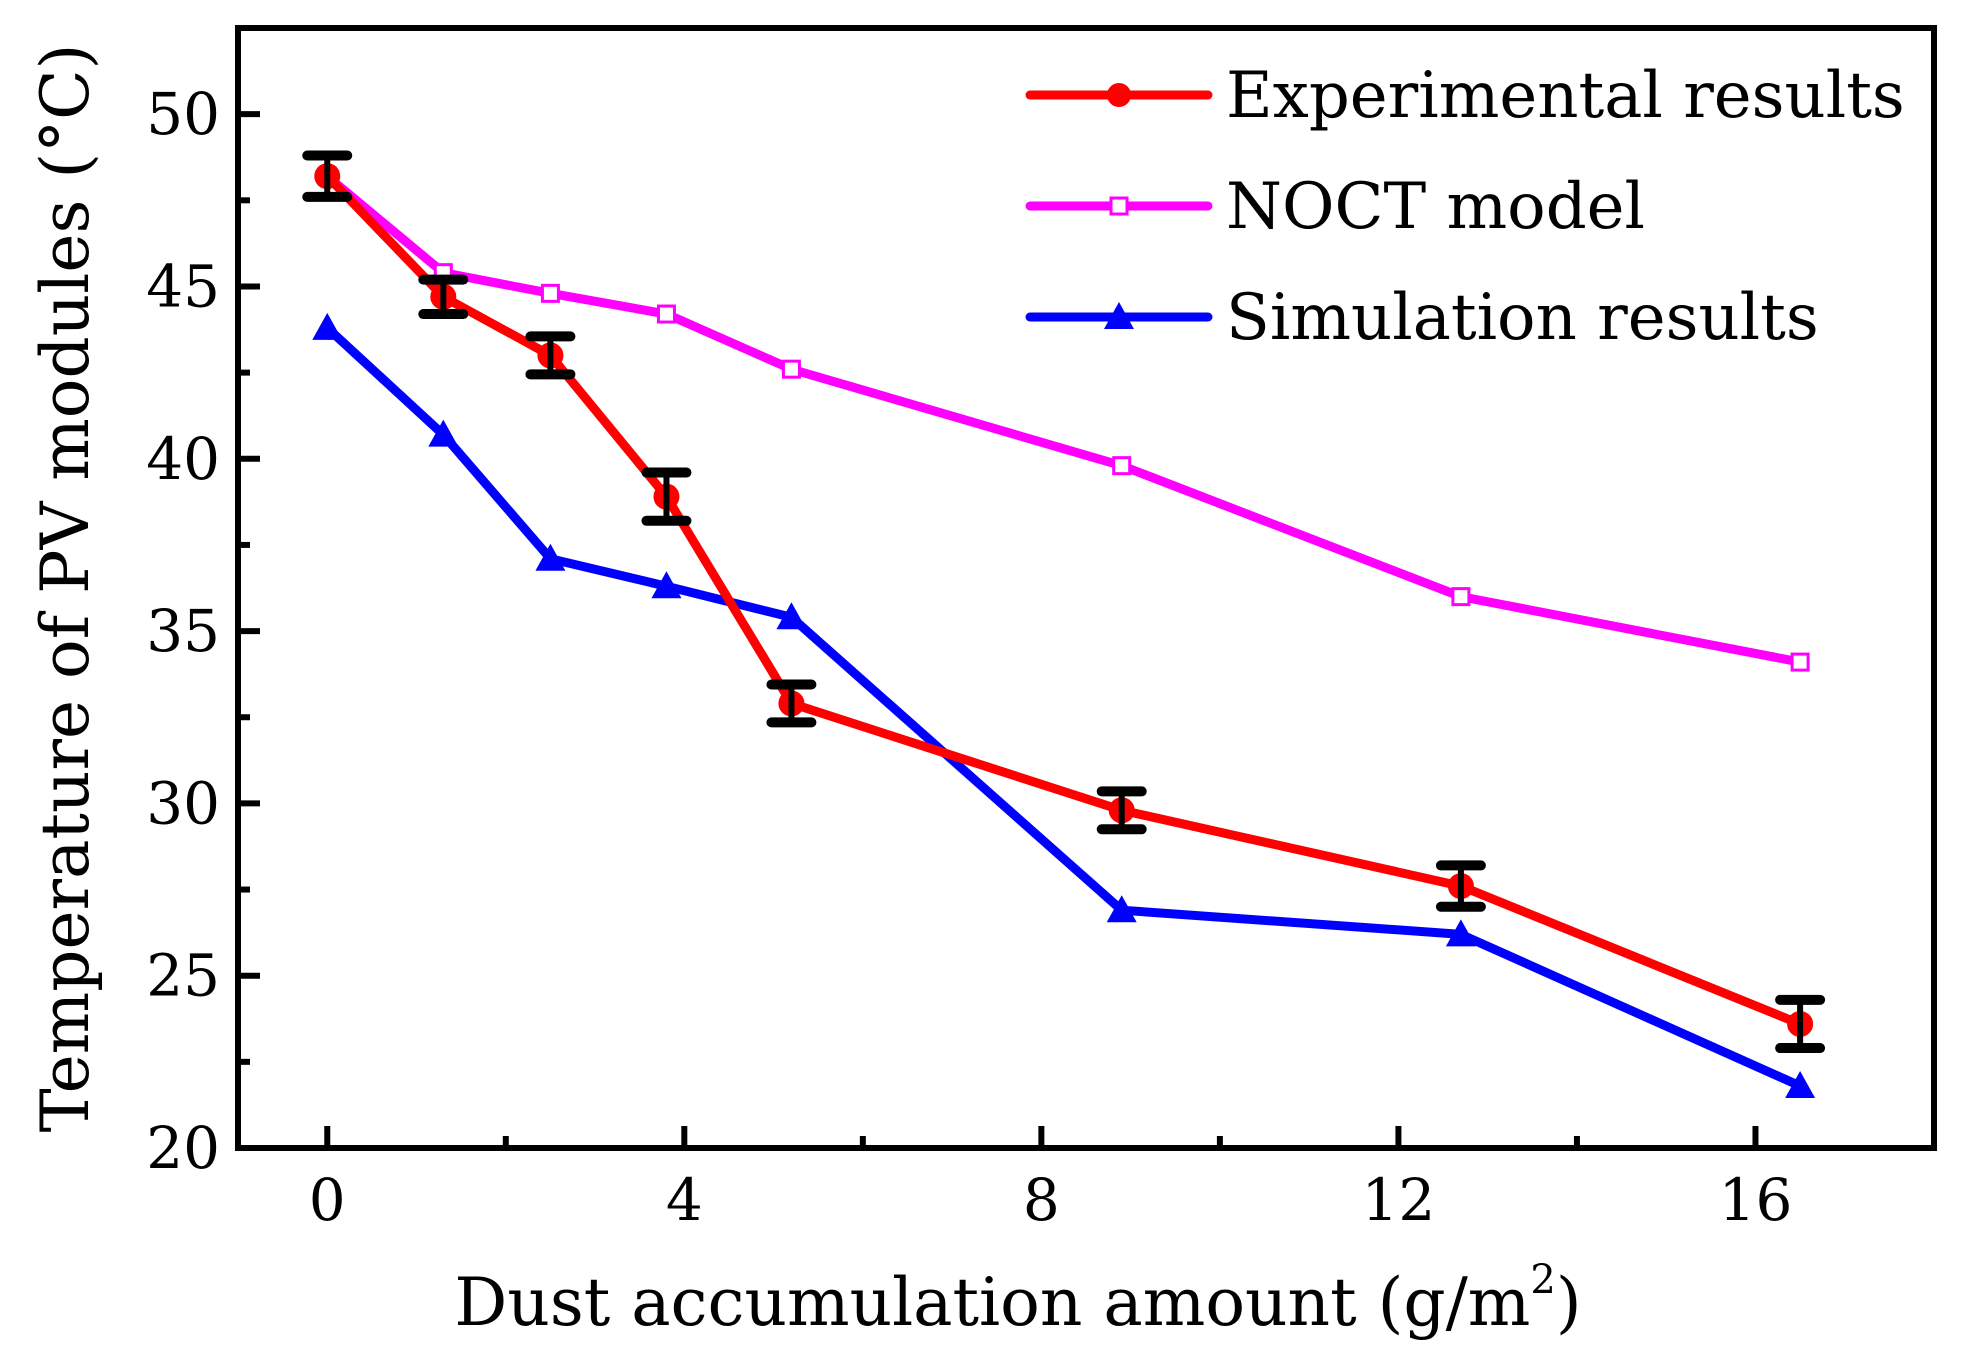 The height and width of the screenshot is (1363, 1962). What do you see at coordinates (684, 1200) in the screenshot?
I see `x-tick-label: 4` at bounding box center [684, 1200].